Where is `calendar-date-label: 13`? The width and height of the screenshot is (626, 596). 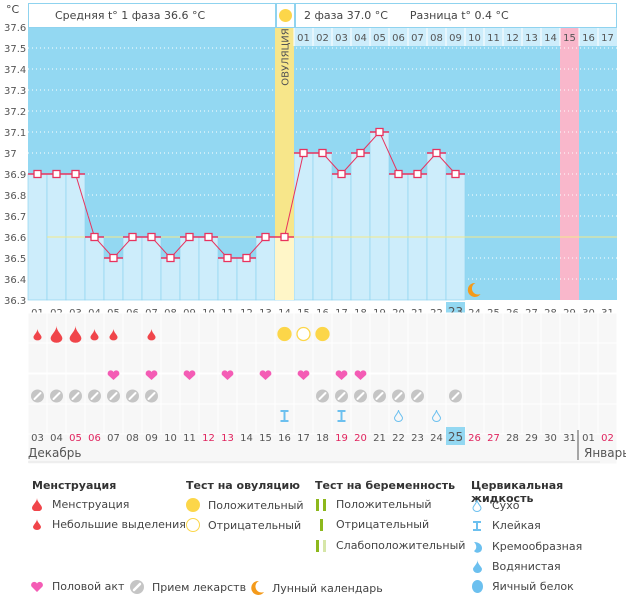 calendar-date-label: 13 is located at coordinates (227, 438).